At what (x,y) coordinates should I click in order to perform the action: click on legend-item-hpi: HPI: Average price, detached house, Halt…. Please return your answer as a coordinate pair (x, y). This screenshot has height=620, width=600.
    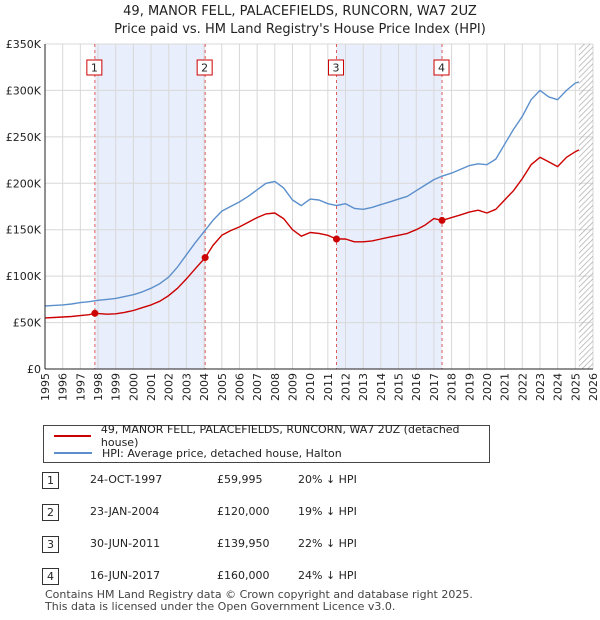
    Looking at the image, I should click on (198, 453).